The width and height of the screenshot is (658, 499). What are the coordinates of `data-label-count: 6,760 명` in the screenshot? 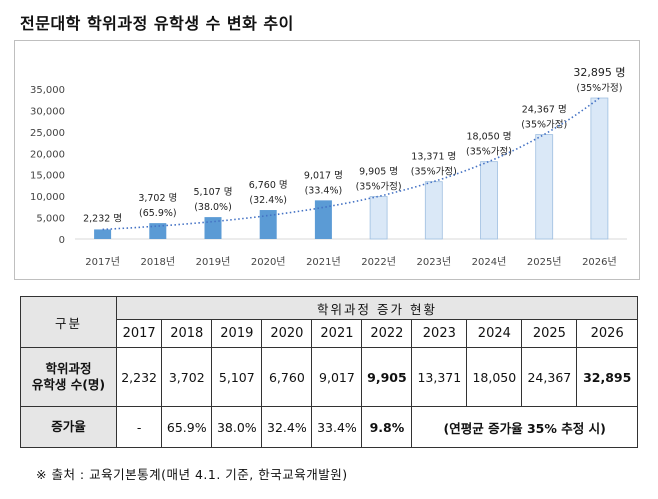 It's located at (268, 185).